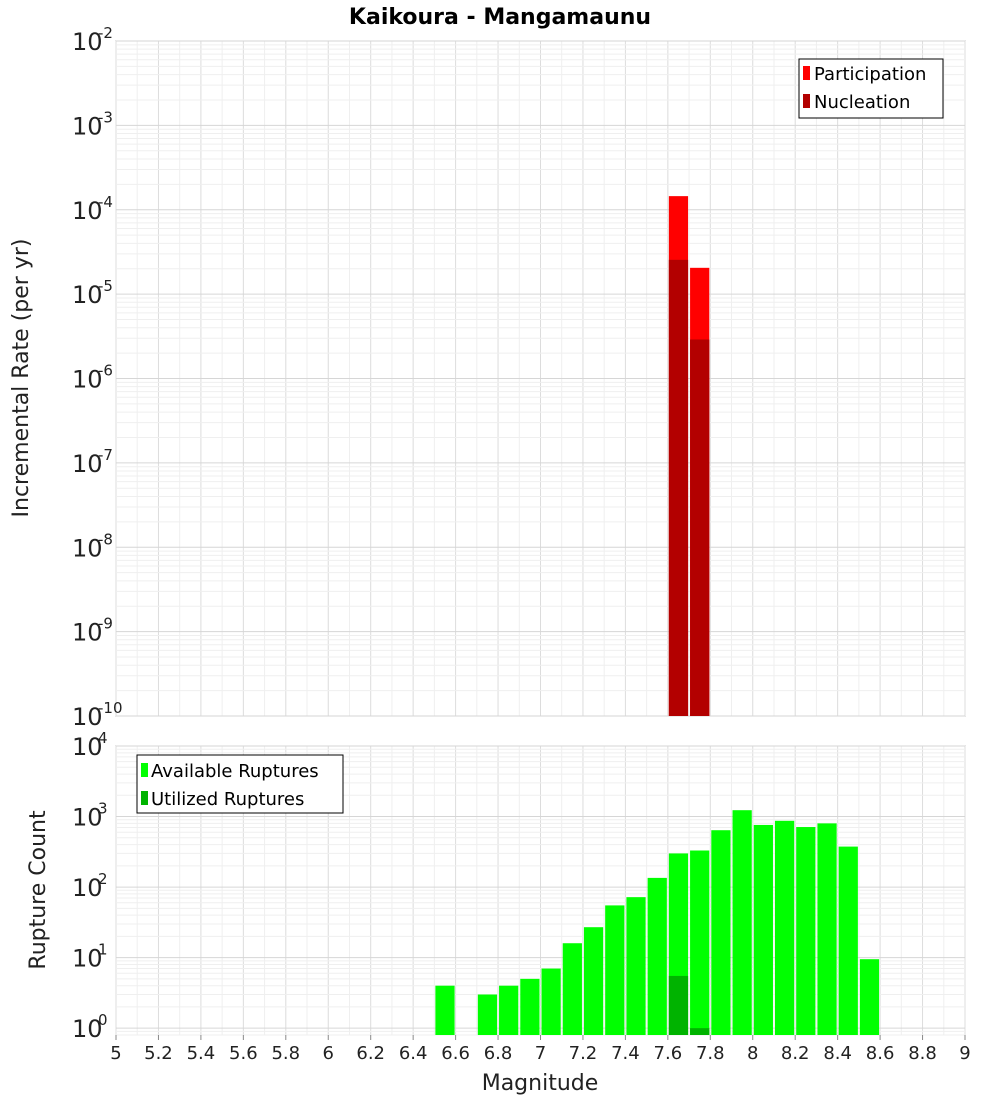 The image size is (1000, 1100). I want to click on rate-y-axis-label: Incremental Rate (per yr), so click(21, 378).